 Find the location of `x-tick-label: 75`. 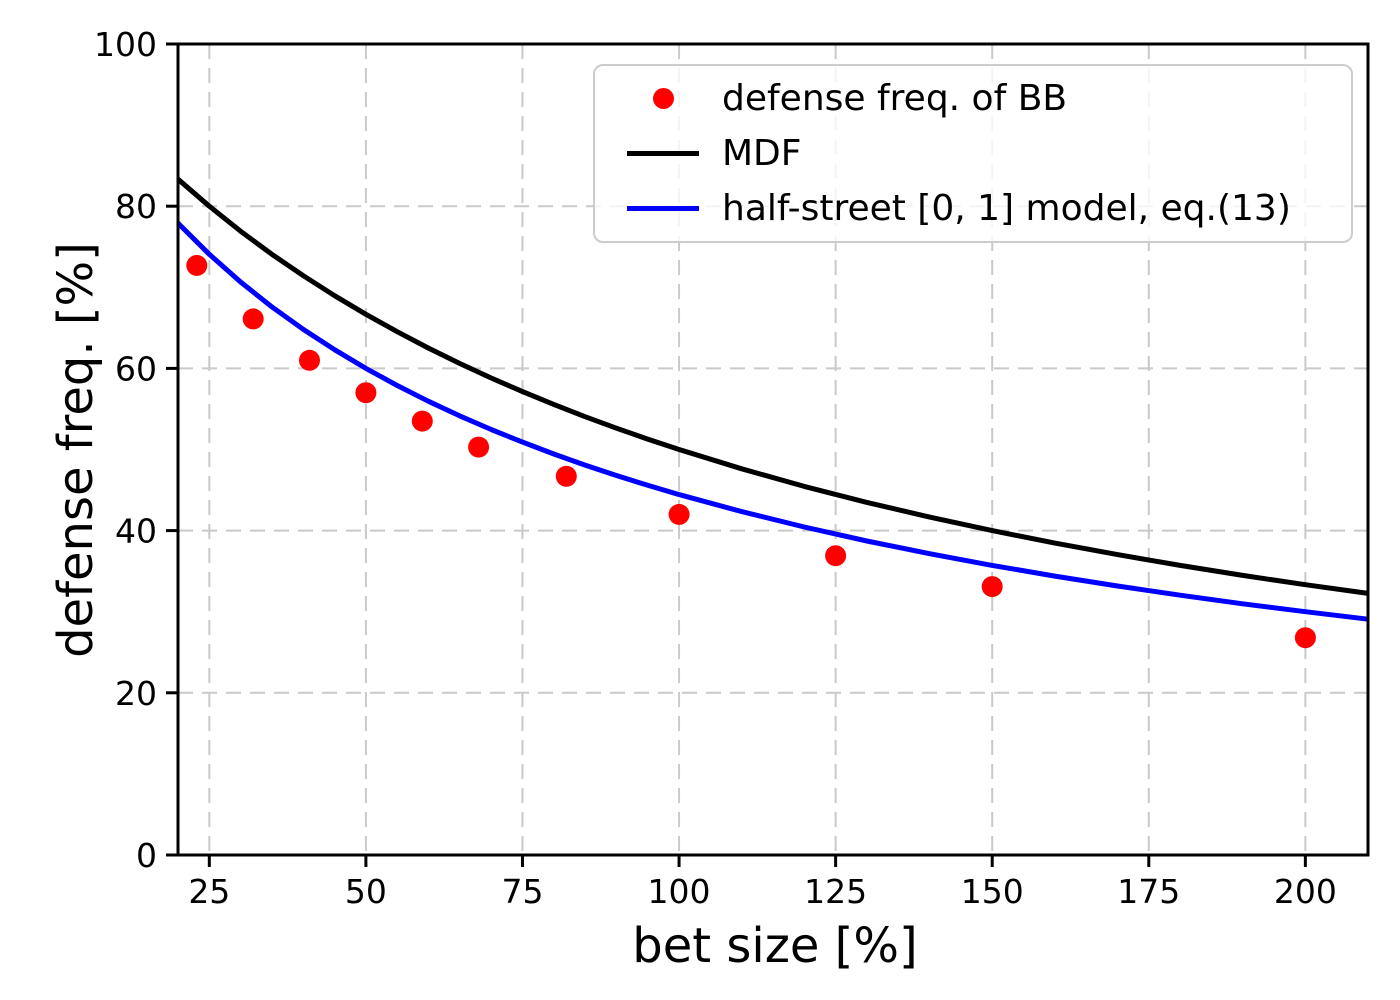

x-tick-label: 75 is located at coordinates (522, 891).